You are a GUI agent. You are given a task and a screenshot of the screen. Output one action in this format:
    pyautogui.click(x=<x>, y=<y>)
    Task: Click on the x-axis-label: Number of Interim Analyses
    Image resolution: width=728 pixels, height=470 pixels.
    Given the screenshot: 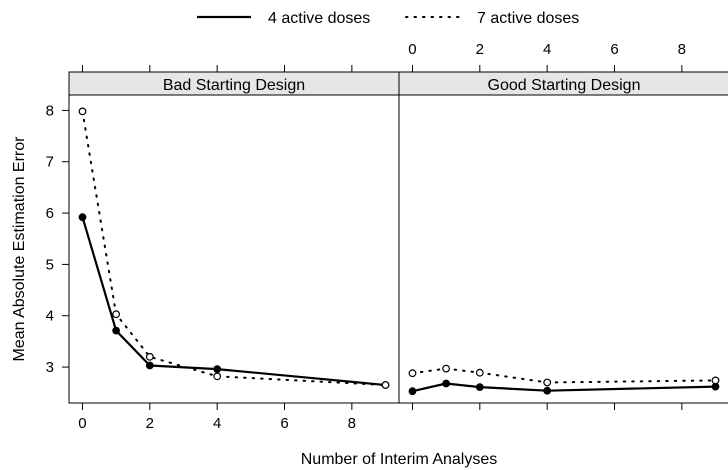 What is the action you would take?
    pyautogui.click(x=399, y=459)
    